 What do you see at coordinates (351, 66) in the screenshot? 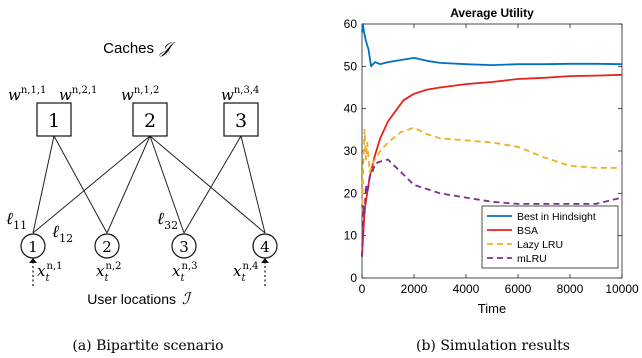
I see `y-tick-label: 50` at bounding box center [351, 66].